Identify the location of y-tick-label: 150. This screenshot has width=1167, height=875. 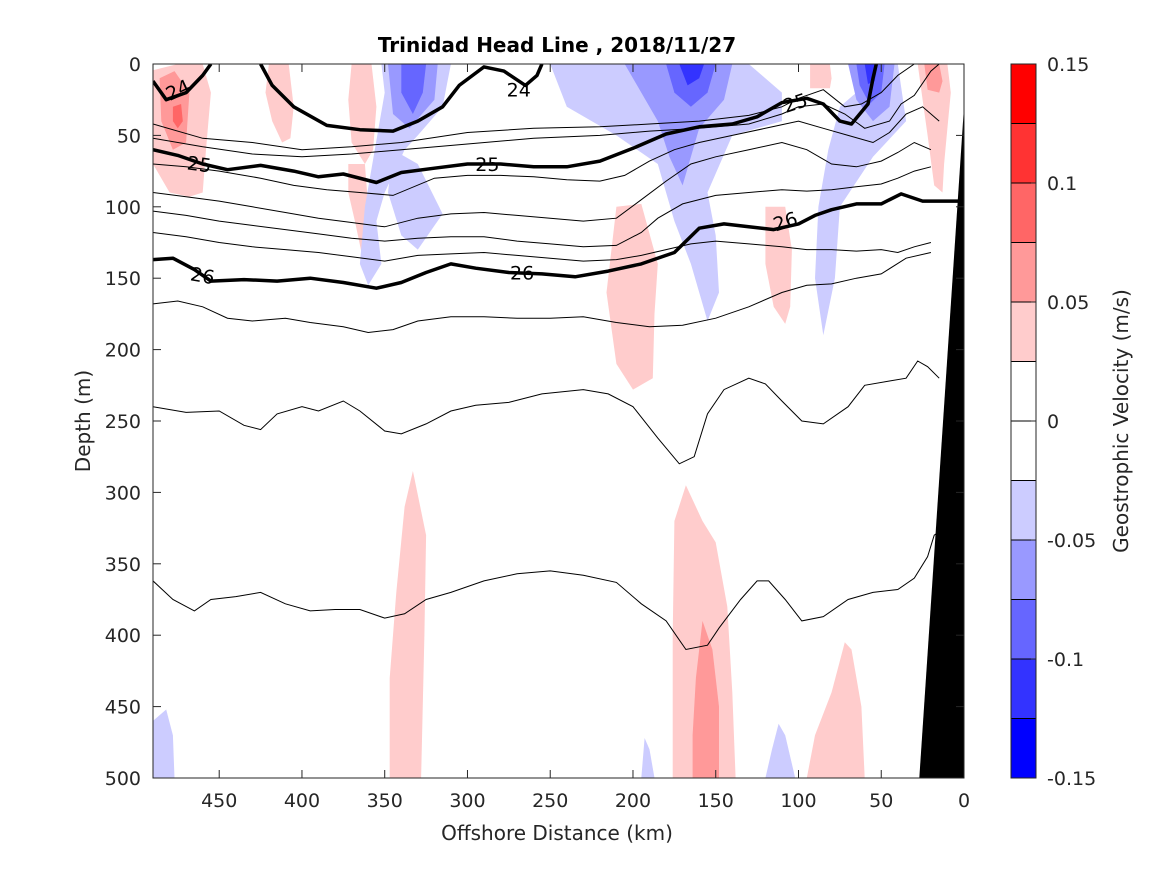
(123, 279).